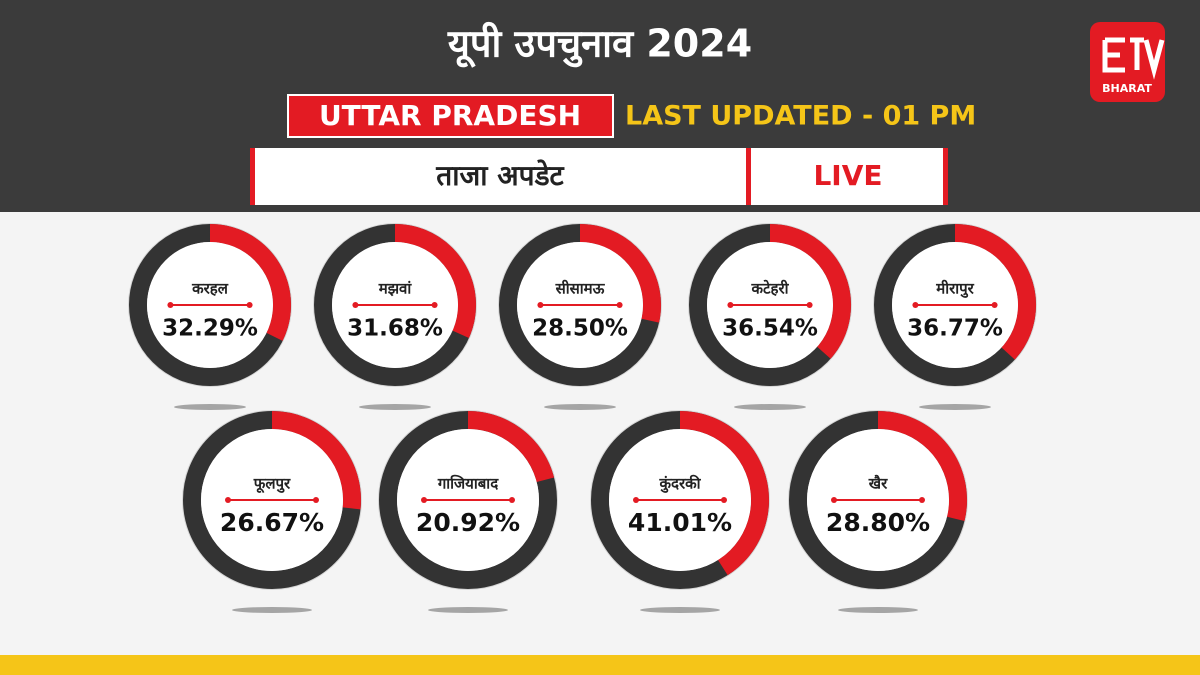  I want to click on value-label: 20.92%, so click(468, 522).